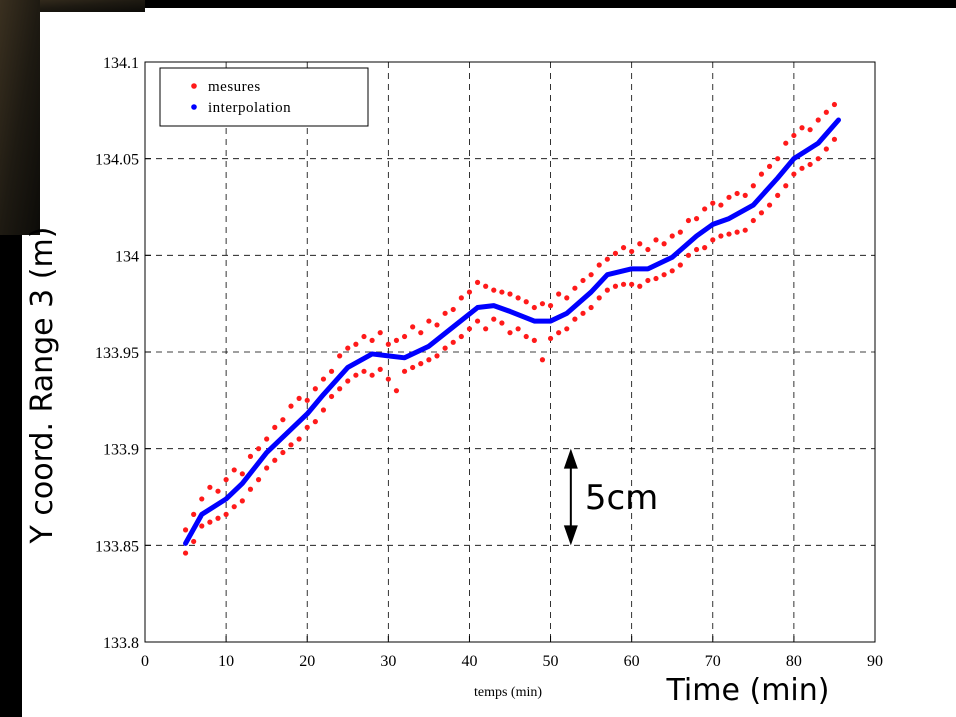  Describe the element at coordinates (469, 661) in the screenshot. I see `x-tick-label: 40` at that location.